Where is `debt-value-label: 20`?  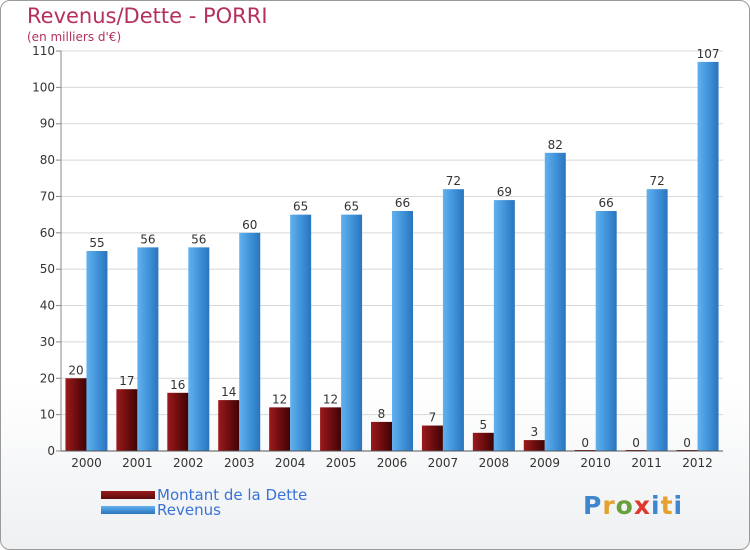
debt-value-label: 20 is located at coordinates (75, 370).